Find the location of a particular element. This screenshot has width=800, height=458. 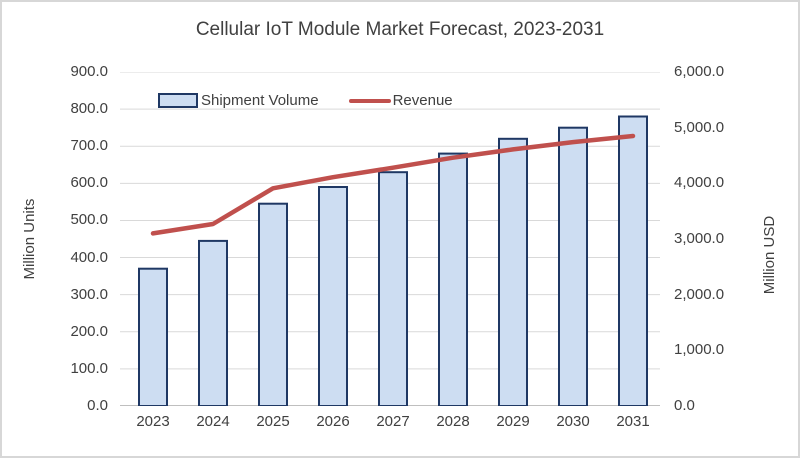

bar-2030 is located at coordinates (573, 266).